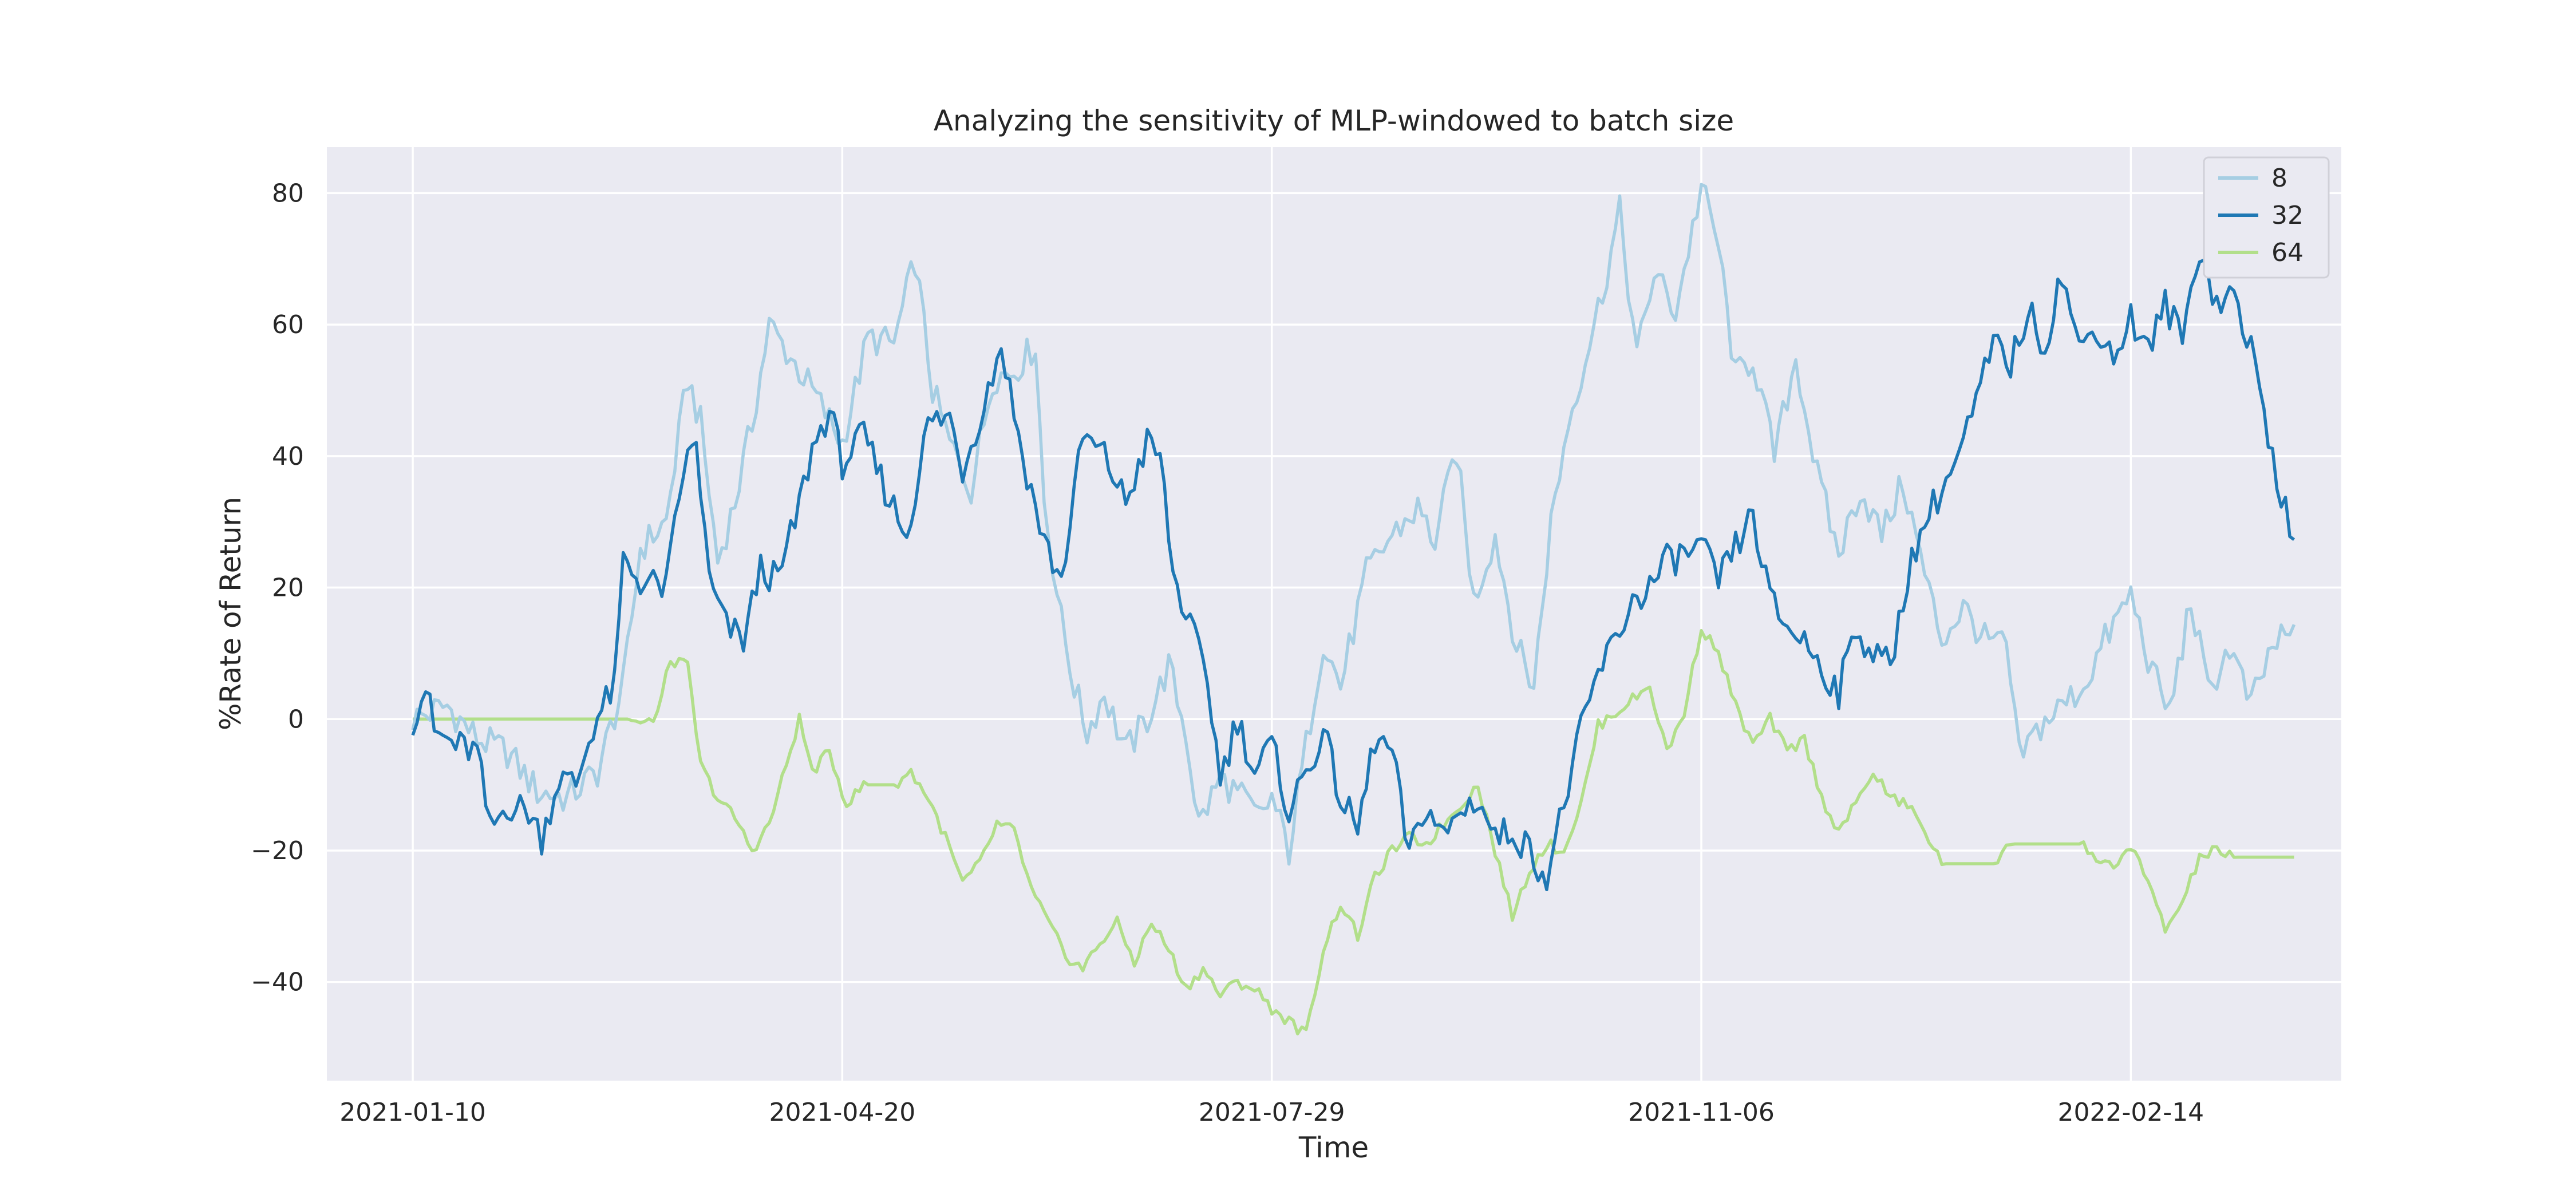 This screenshot has width=2576, height=1202. What do you see at coordinates (2287, 215) in the screenshot?
I see `legend-label-32: 32` at bounding box center [2287, 215].